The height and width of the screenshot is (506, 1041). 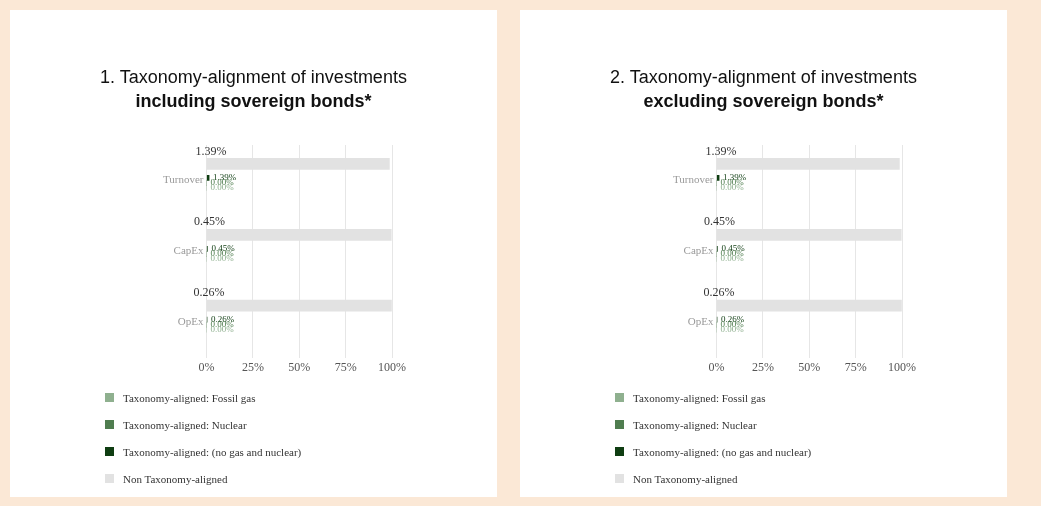 What do you see at coordinates (253, 77) in the screenshot?
I see `chart-title: 1. Taxonomy-alignment of investments` at bounding box center [253, 77].